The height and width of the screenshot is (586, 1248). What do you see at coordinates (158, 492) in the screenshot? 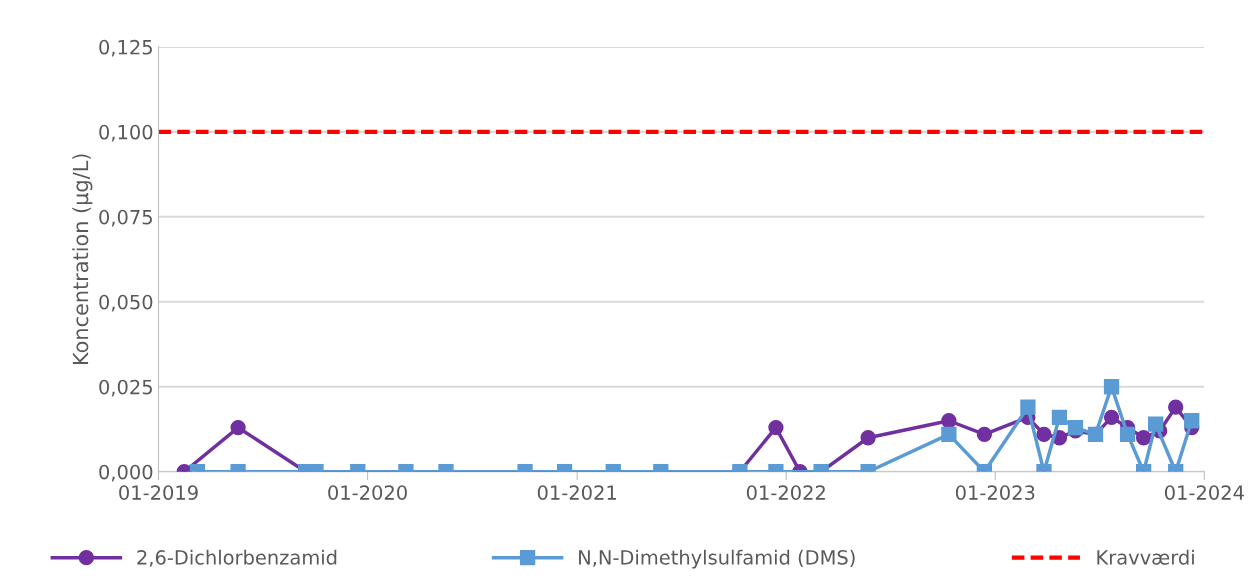
I see `x-tick-label: 01-2019` at bounding box center [158, 492].